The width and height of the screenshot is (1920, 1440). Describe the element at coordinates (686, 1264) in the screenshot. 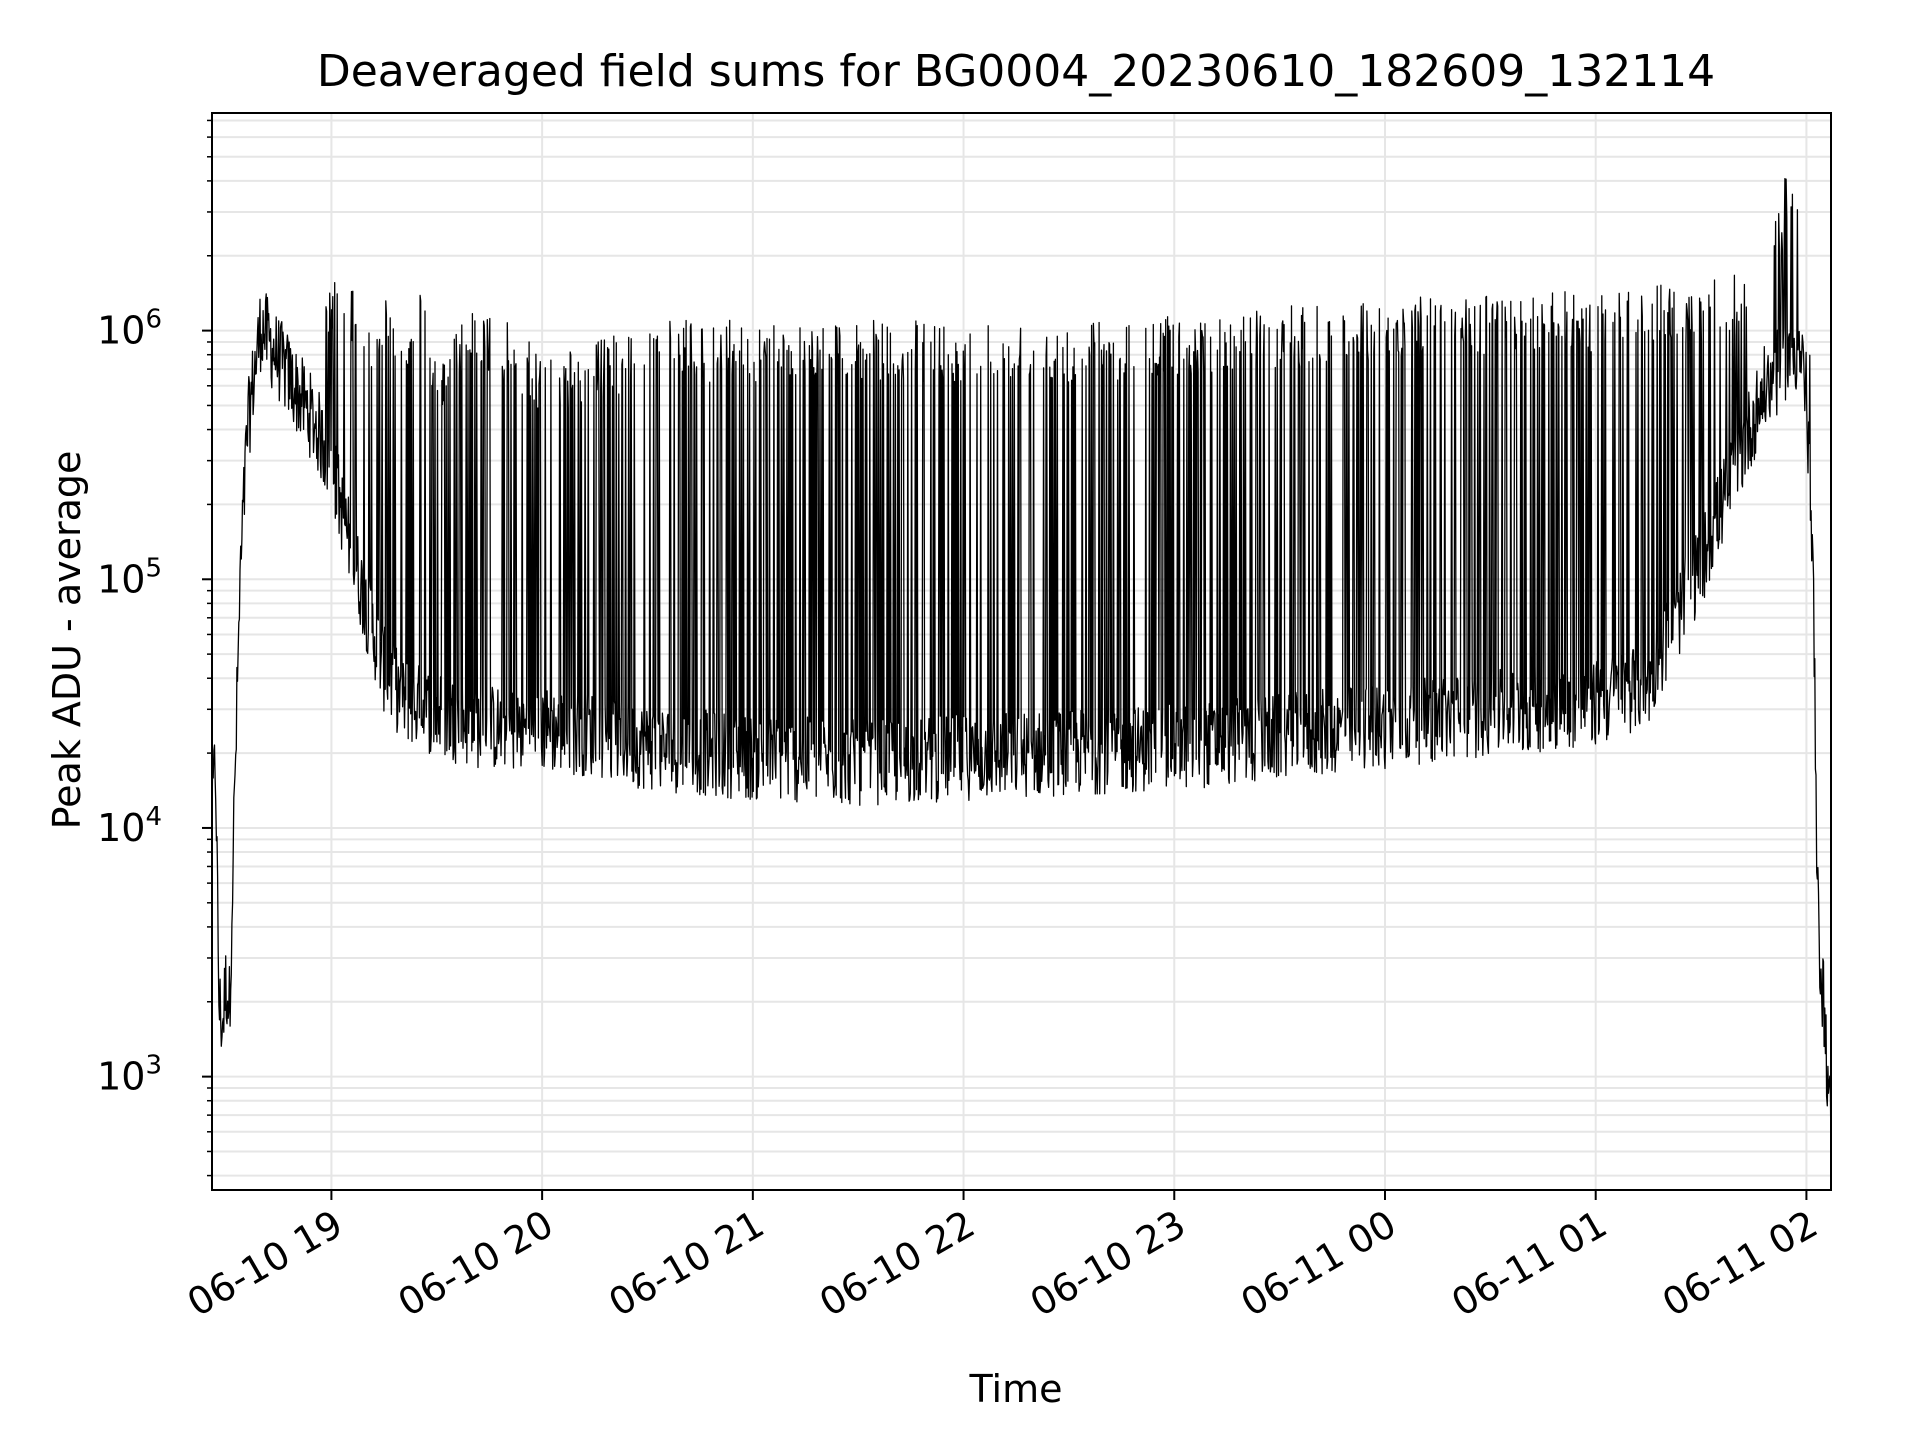

I see `x-tick-label: 06-10 21` at that location.